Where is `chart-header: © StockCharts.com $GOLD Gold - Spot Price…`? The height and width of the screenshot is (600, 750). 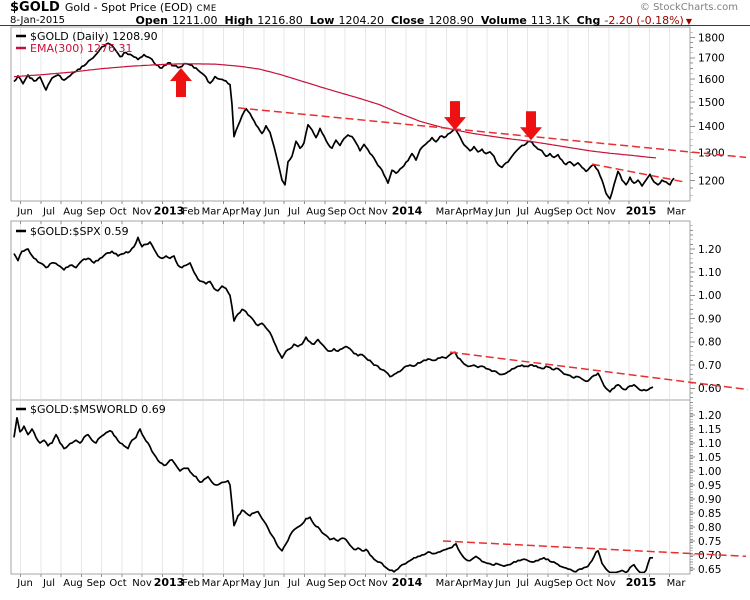
chart-header: © StockCharts.com $GOLD Gold - Spot Price… is located at coordinates (375, 13).